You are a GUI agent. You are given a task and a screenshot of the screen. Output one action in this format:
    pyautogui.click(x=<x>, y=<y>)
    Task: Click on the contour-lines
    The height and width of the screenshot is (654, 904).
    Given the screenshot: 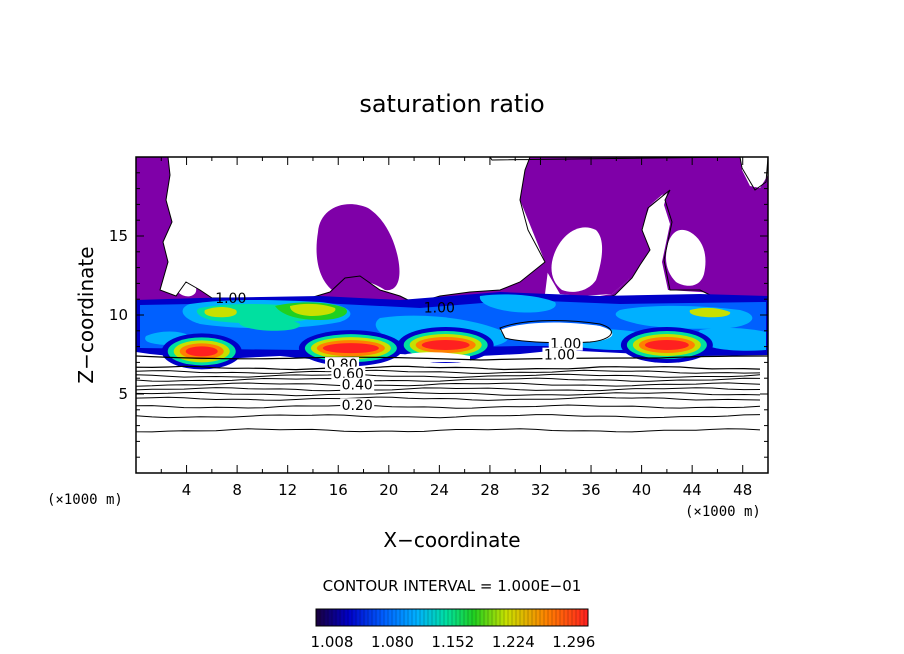 What is the action you would take?
    pyautogui.click(x=452, y=376)
    